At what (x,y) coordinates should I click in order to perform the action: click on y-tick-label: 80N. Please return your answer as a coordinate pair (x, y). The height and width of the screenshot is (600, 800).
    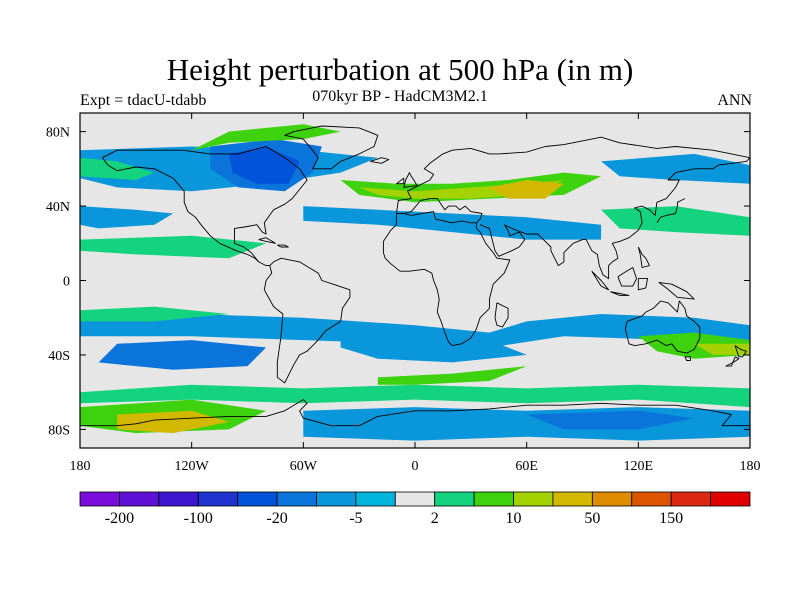
    Looking at the image, I should click on (58, 133).